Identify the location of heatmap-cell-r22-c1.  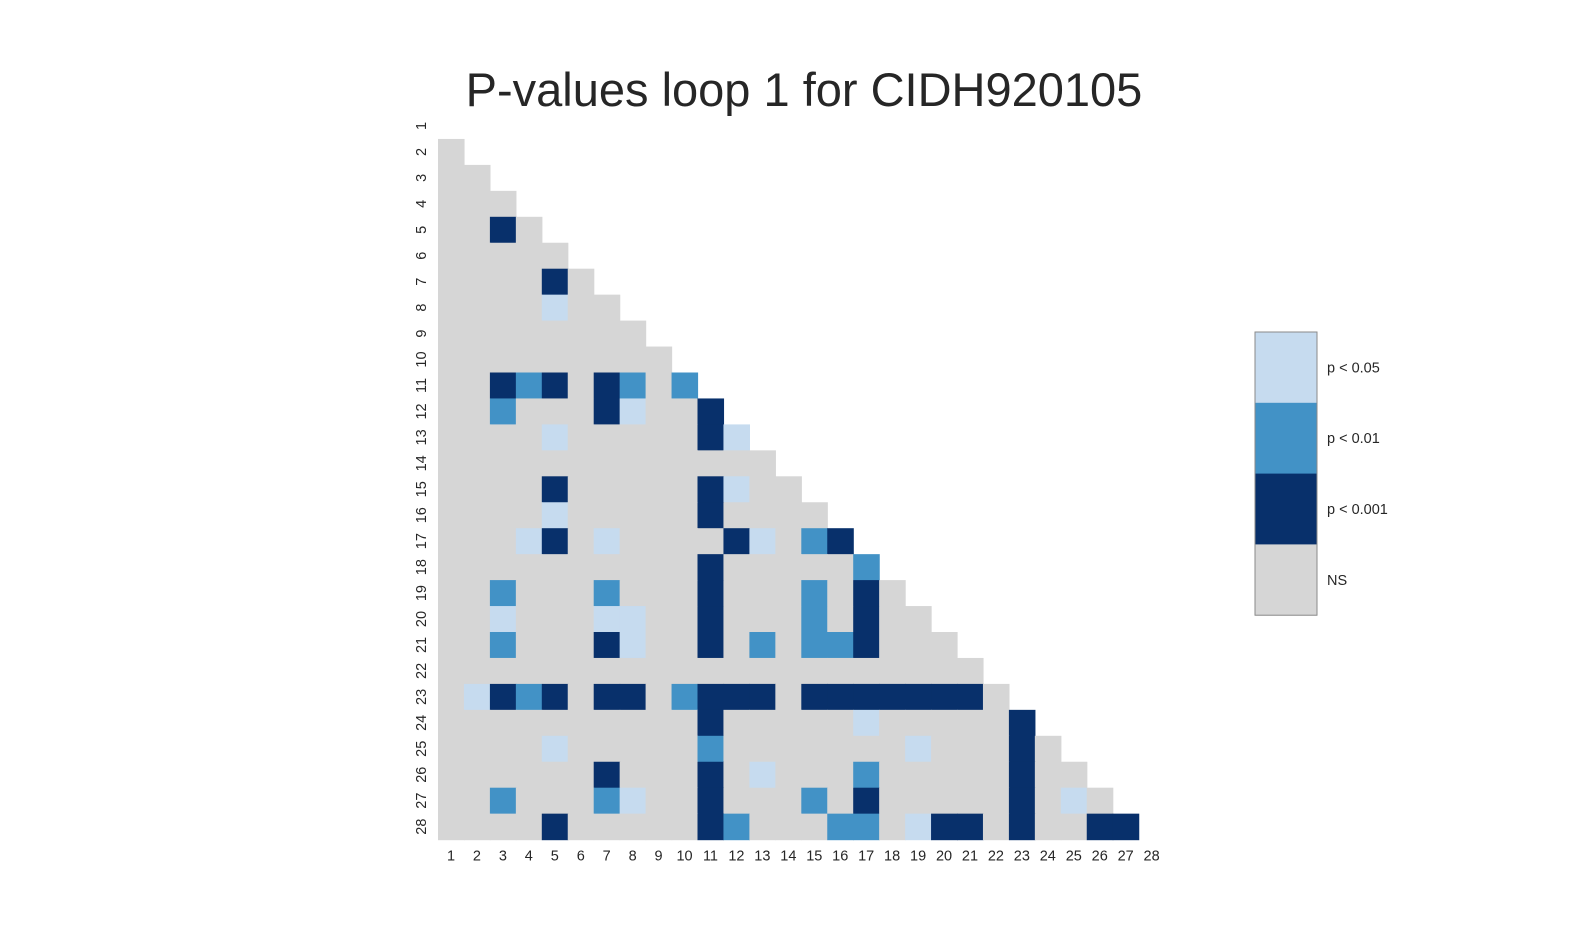
(451, 671).